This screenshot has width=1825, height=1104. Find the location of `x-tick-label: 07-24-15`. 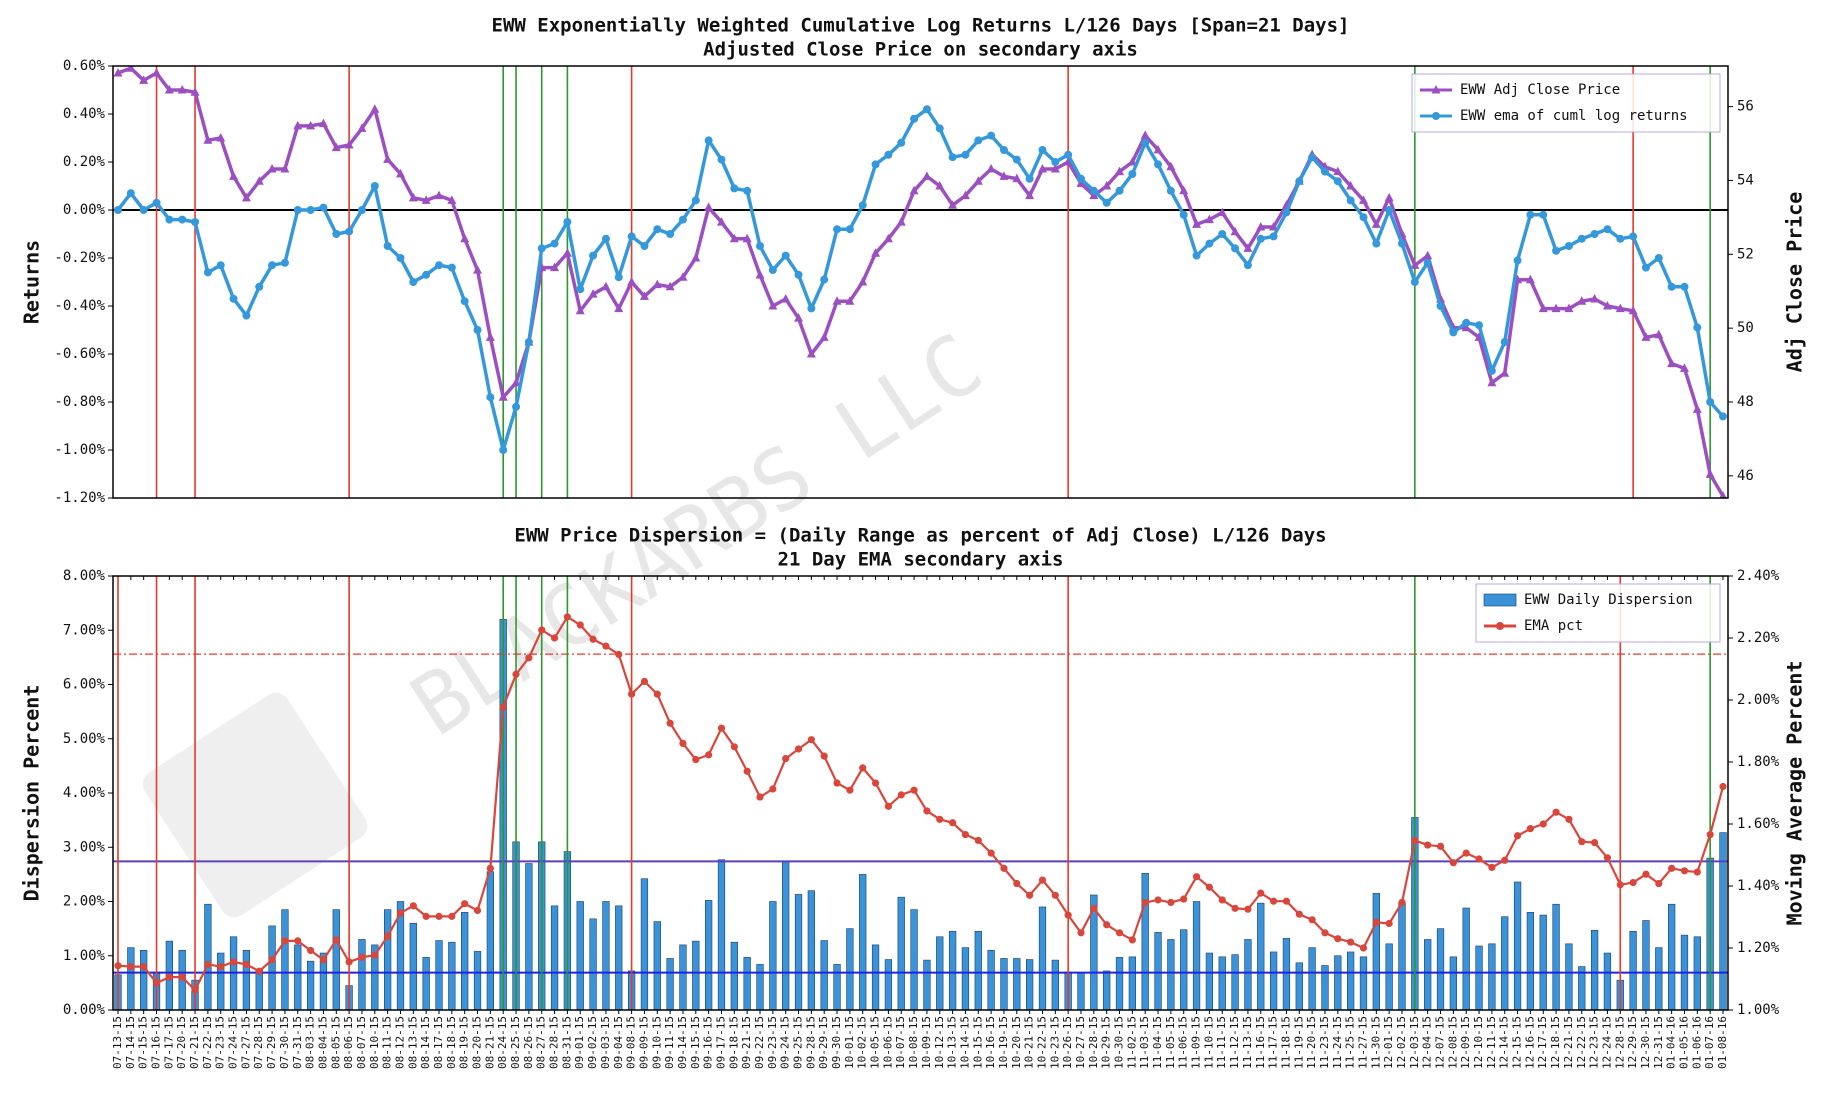

x-tick-label: 07-24-15 is located at coordinates (233, 1042).